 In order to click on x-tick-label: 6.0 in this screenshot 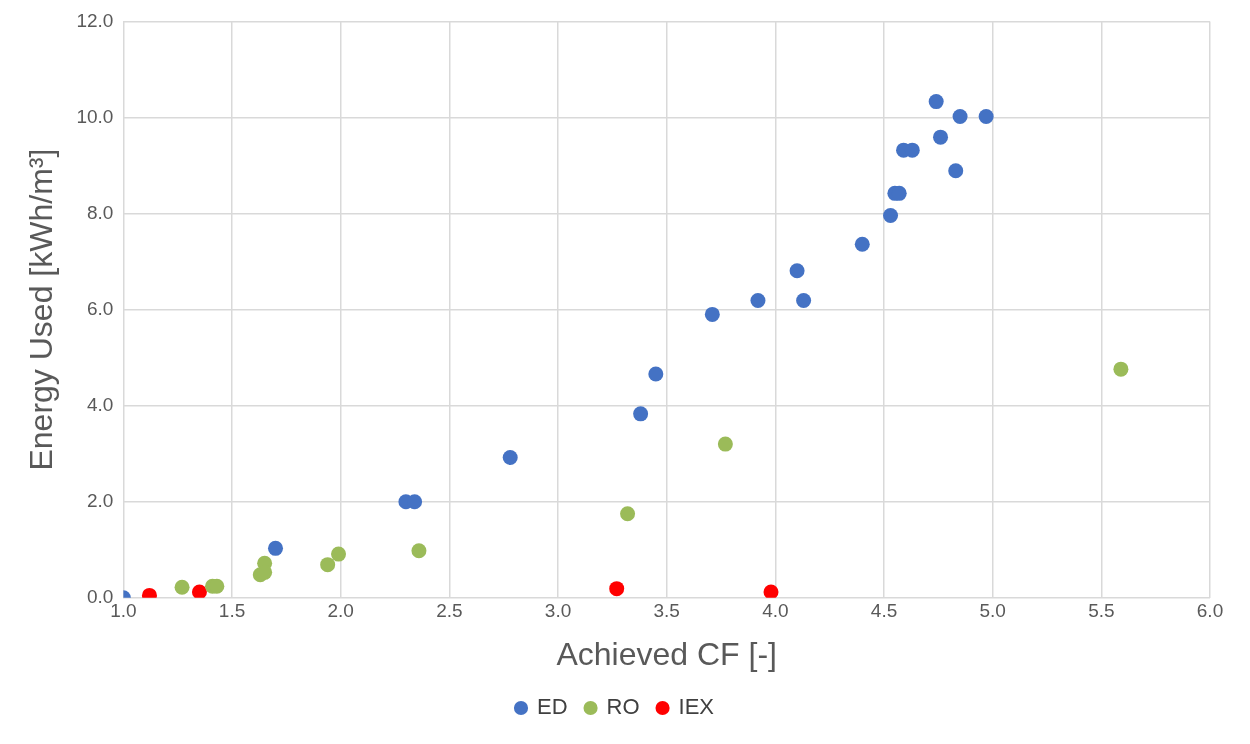, I will do `click(1210, 611)`.